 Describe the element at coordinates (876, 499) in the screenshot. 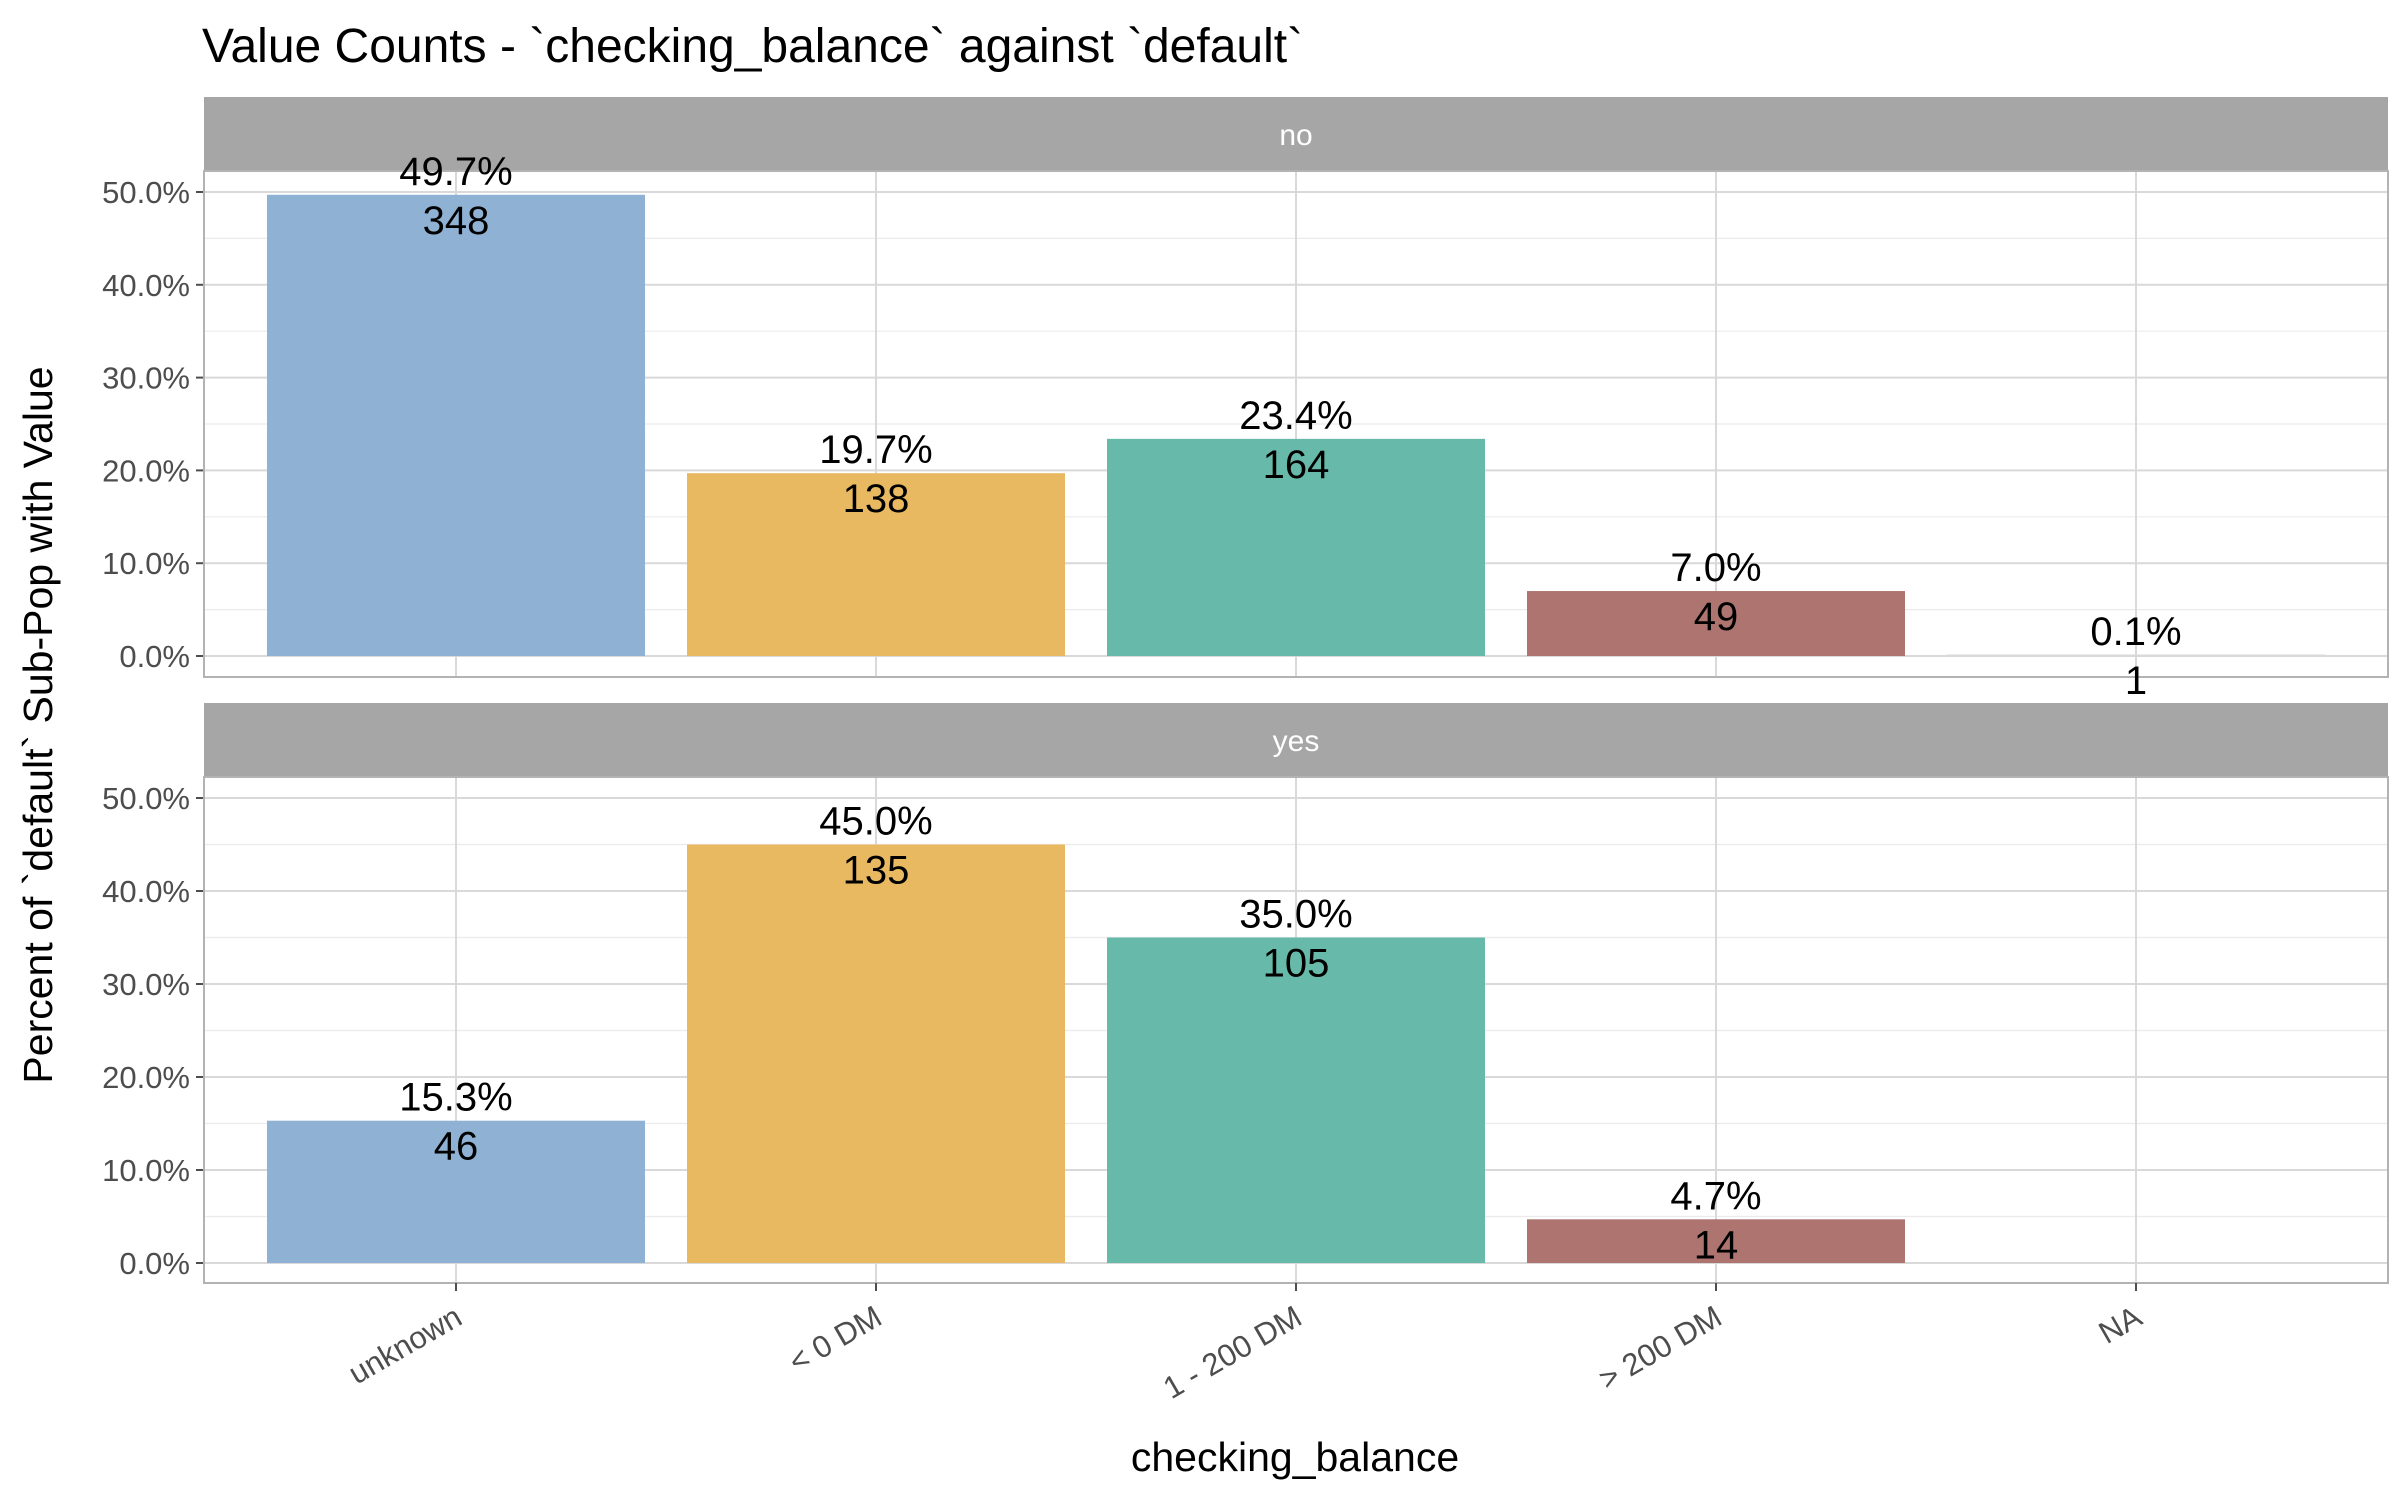

I see `bar-count-label: 138` at that location.